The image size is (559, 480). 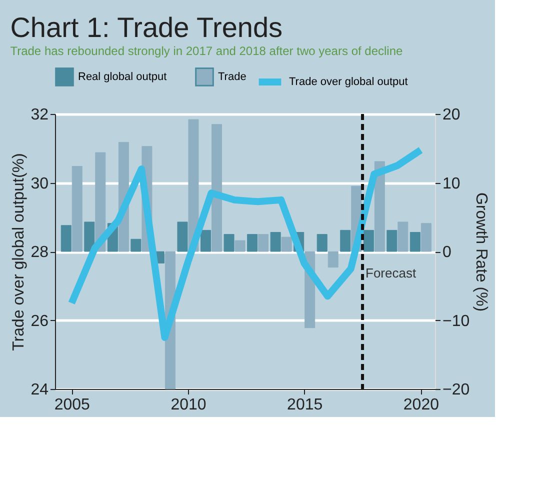 What do you see at coordinates (39, 183) in the screenshot?
I see `y-tick-label: 30` at bounding box center [39, 183].